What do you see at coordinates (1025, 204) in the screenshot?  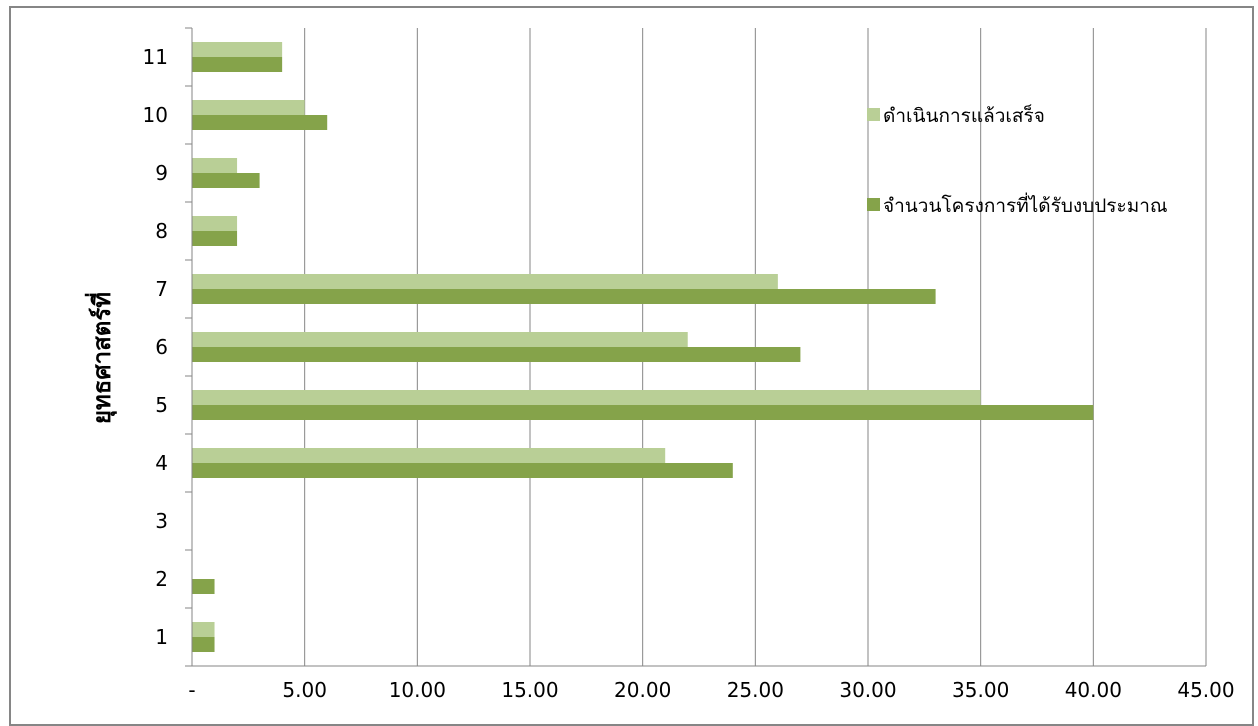 I see `legend-entry: จำนวนโครงการที่ได้รับงบประมาณ` at bounding box center [1025, 204].